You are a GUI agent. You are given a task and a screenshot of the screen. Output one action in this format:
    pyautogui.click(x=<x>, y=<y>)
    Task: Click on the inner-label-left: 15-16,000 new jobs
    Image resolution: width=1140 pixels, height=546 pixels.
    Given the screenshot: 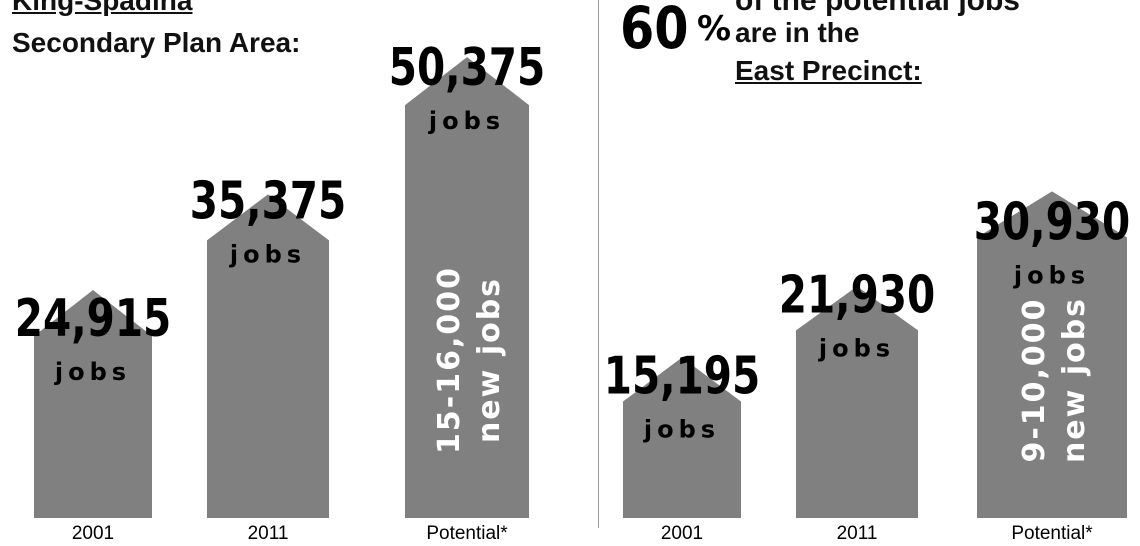 What is the action you would take?
    pyautogui.click(x=469, y=360)
    